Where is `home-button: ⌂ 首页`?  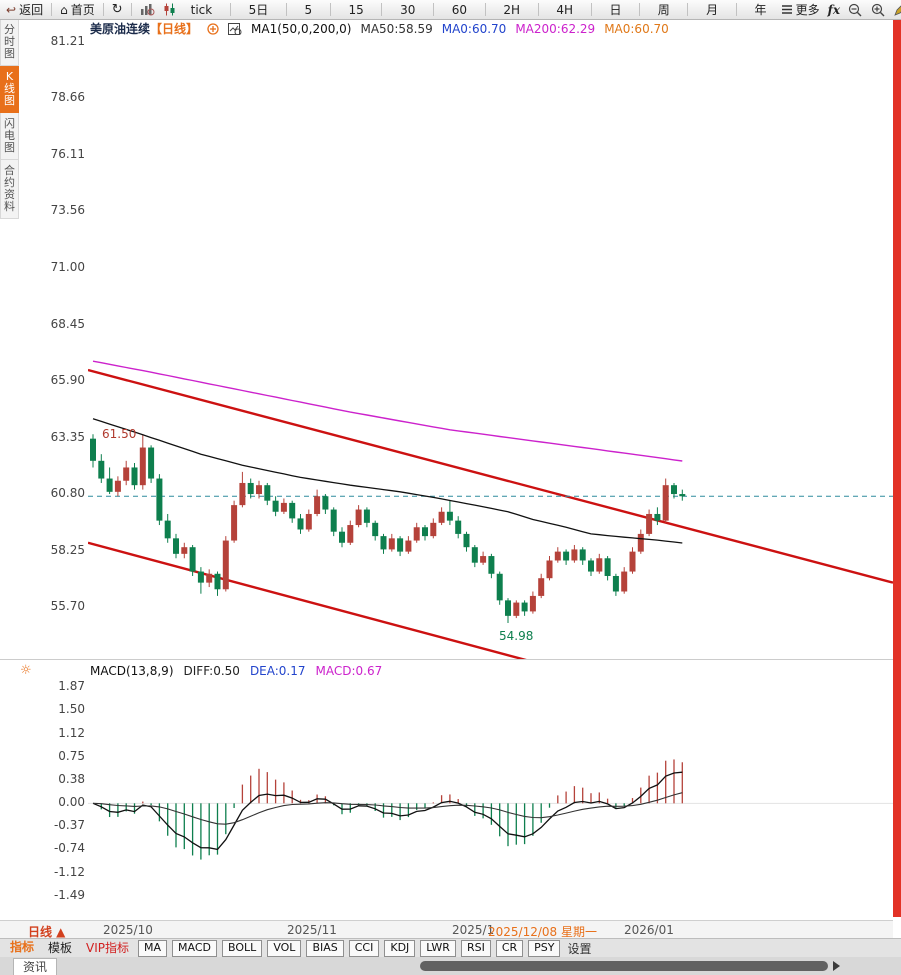 home-button: ⌂ 首页 is located at coordinates (77, 9).